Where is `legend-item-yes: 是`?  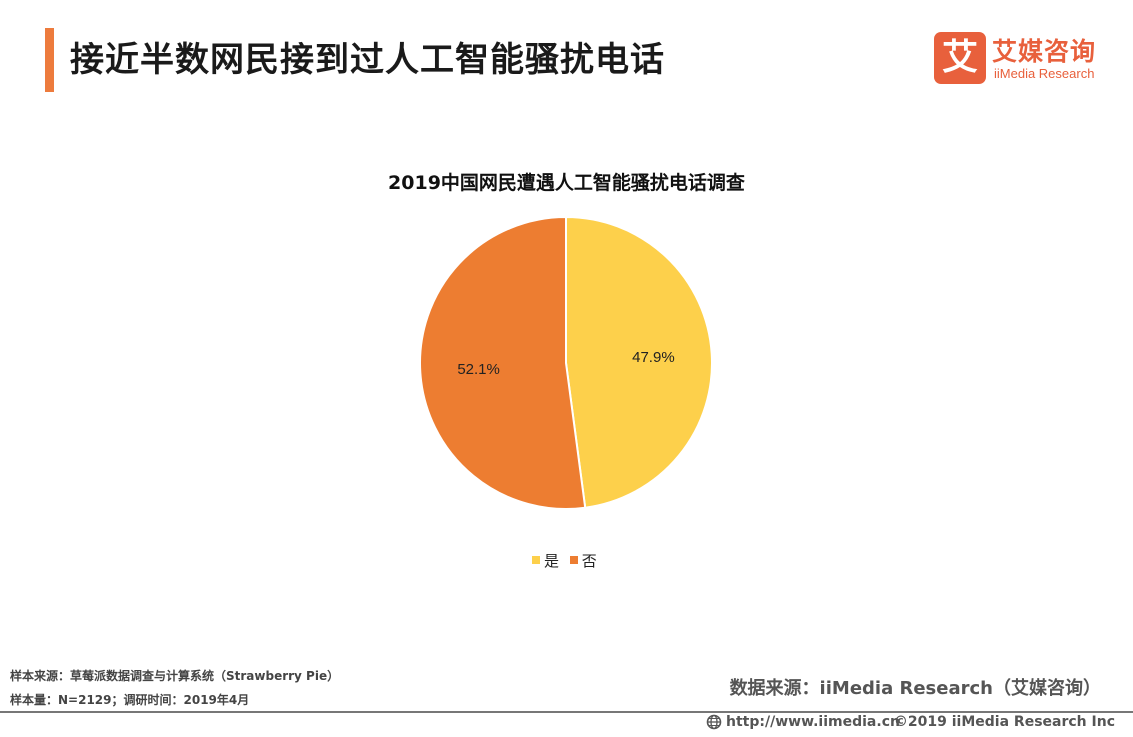 legend-item-yes: 是 is located at coordinates (545, 560).